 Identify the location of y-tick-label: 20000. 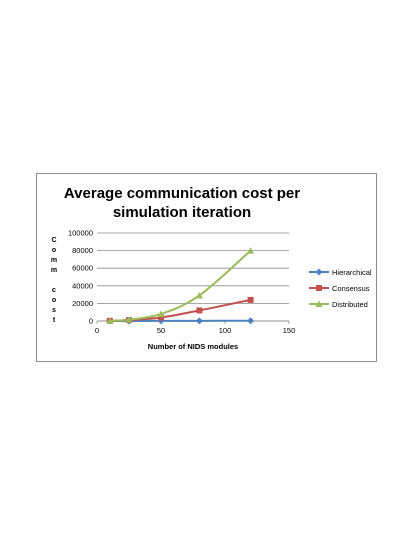
(82, 303).